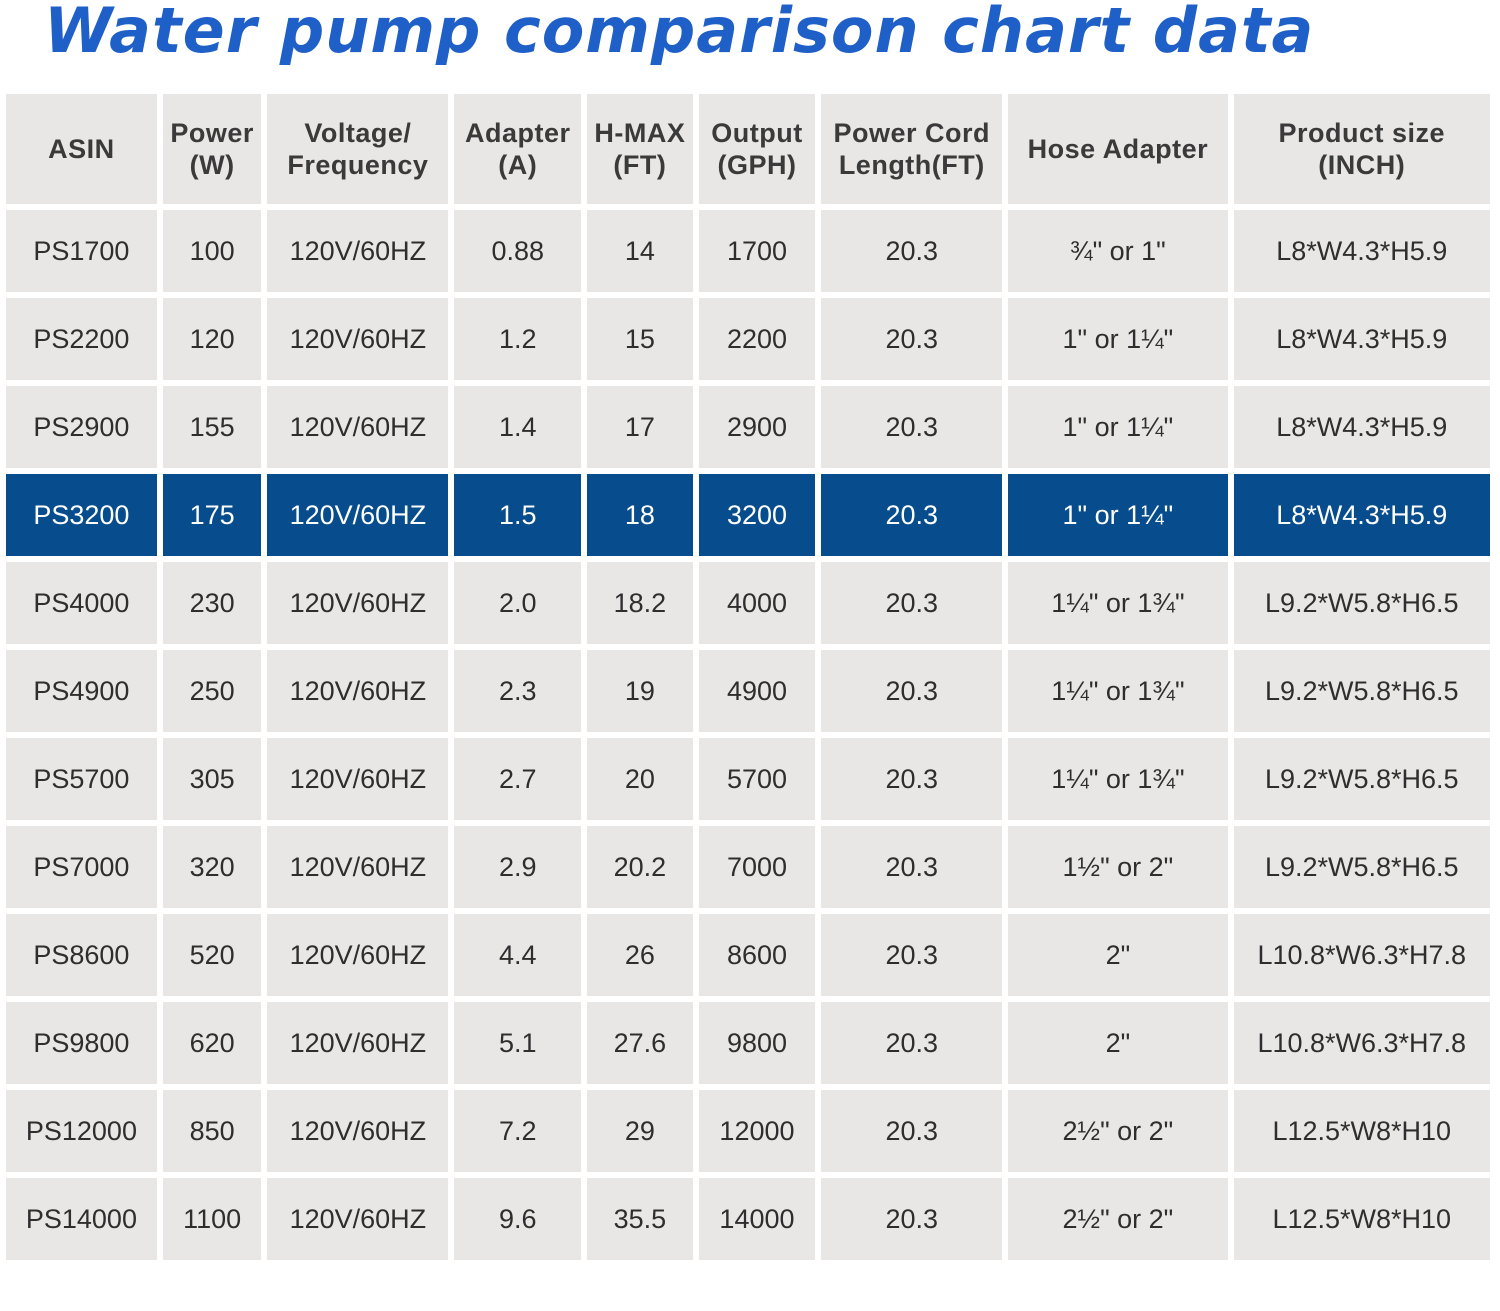 This screenshot has width=1500, height=1311. What do you see at coordinates (640, 1131) in the screenshot?
I see `cell-h-max: 29` at bounding box center [640, 1131].